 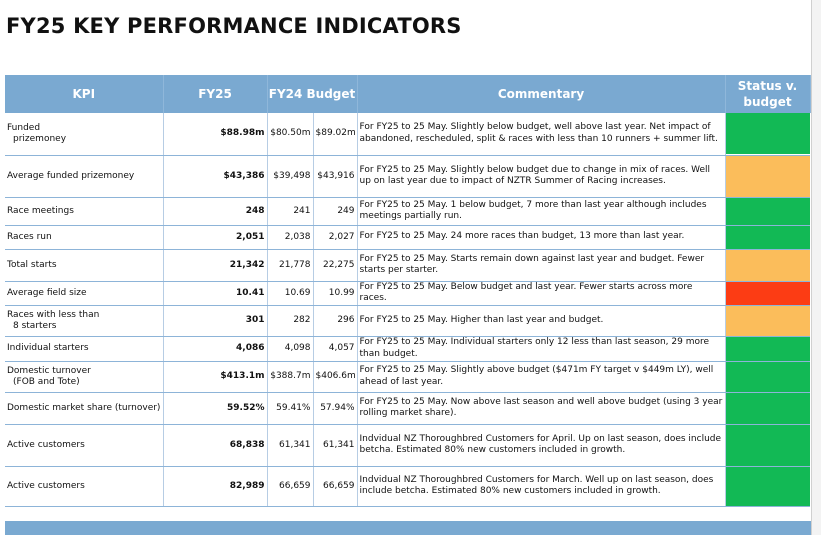 I want to click on fy24-value: $80.50m, so click(x=290, y=134).